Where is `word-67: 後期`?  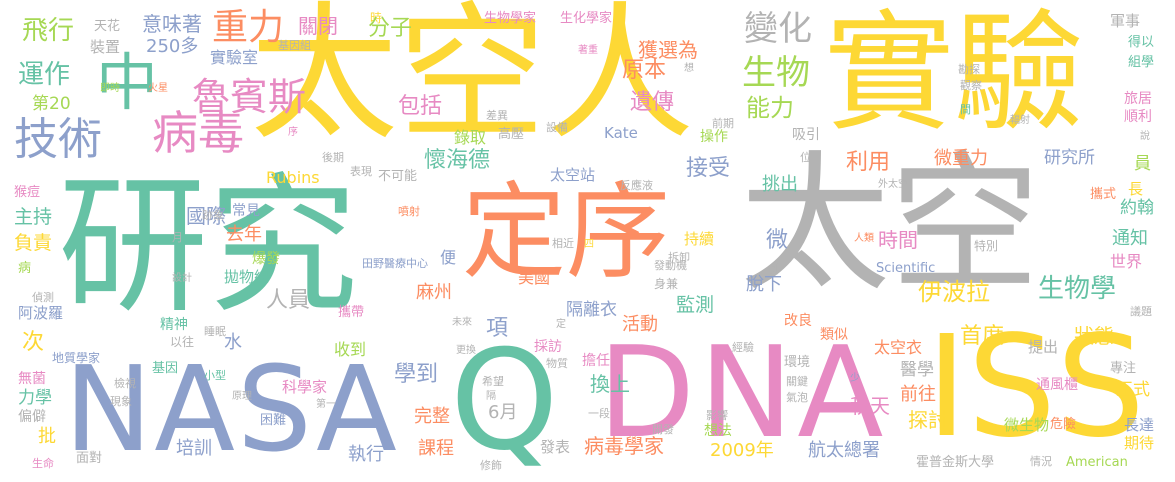
word-67: 後期 is located at coordinates (333, 157).